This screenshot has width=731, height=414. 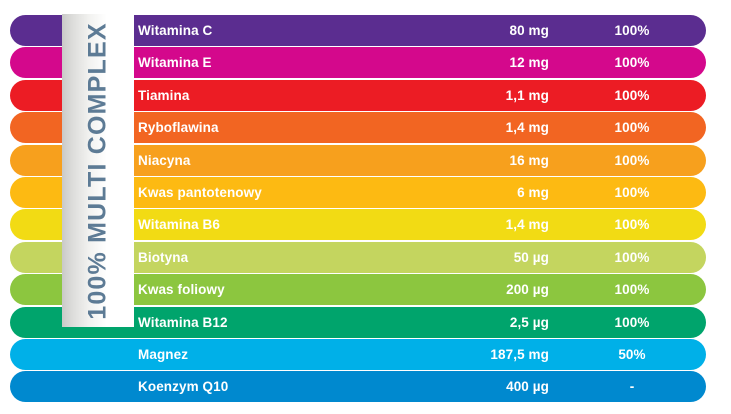 What do you see at coordinates (358, 354) in the screenshot?
I see `nutrient-row: Magnez 187,5 mg 50%` at bounding box center [358, 354].